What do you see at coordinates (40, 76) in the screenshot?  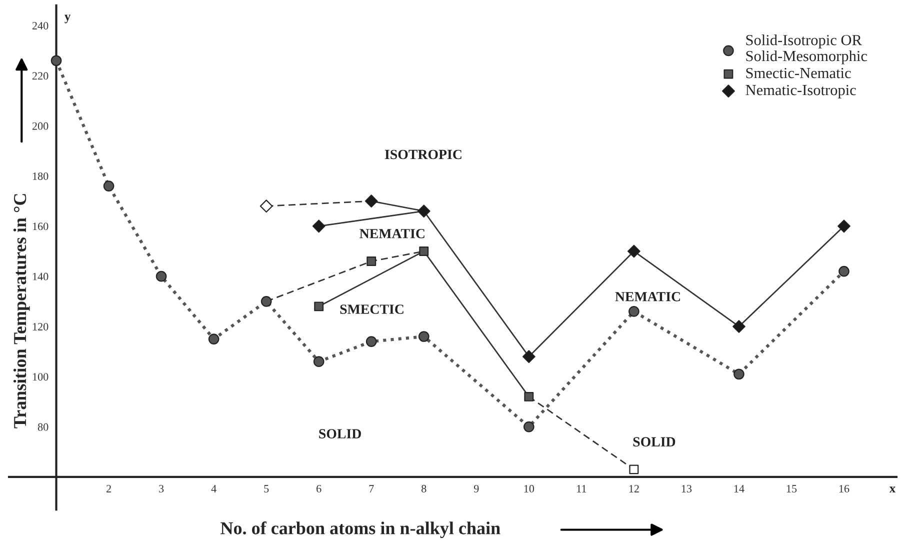 I see `y-tick-label: 220` at bounding box center [40, 76].